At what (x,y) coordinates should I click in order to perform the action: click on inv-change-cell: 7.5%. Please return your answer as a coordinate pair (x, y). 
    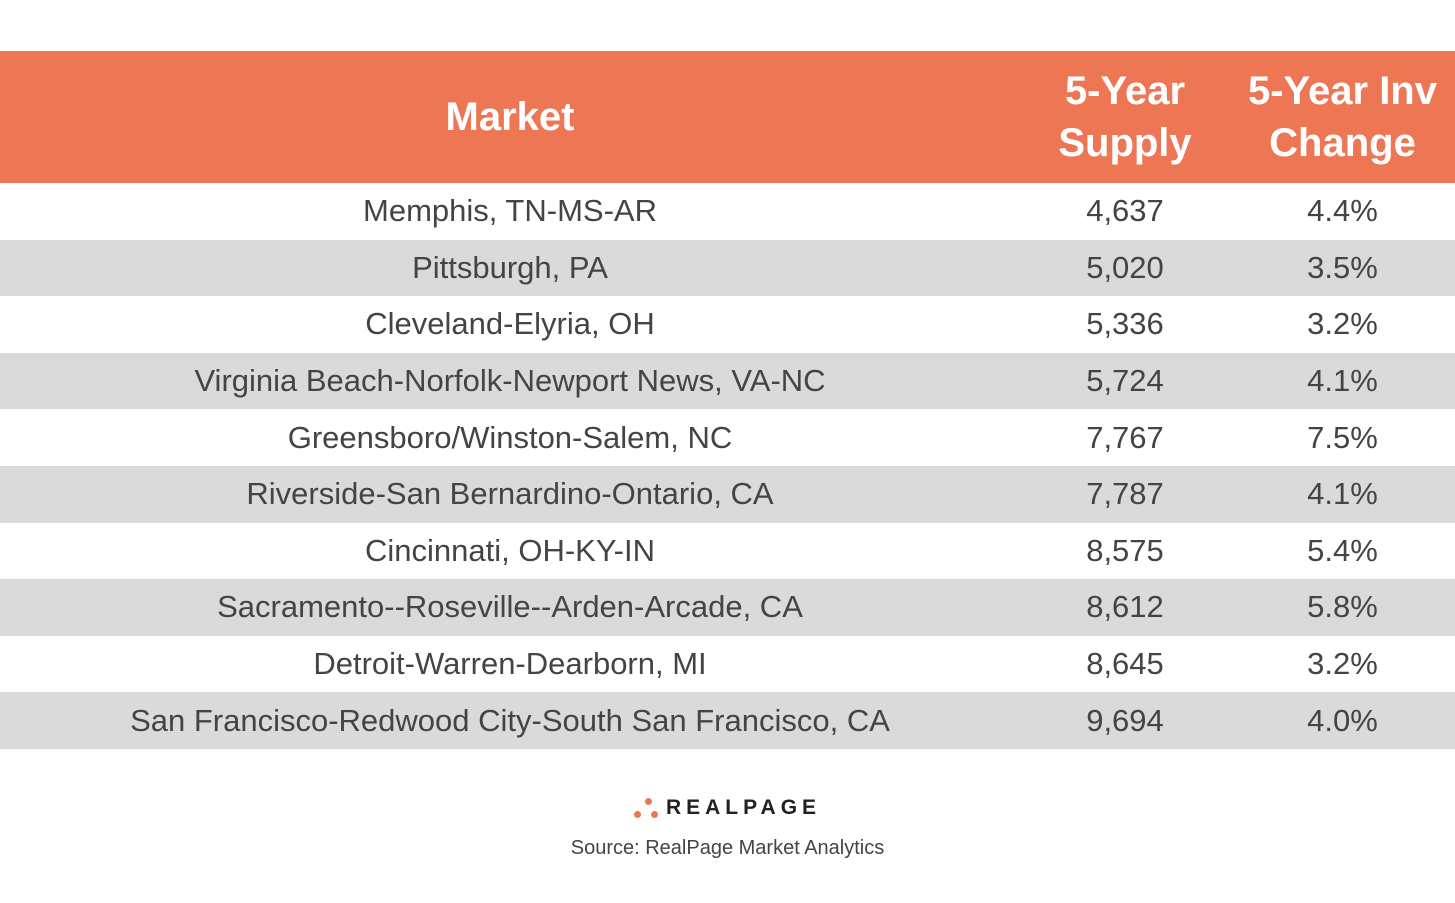
    Looking at the image, I should click on (1342, 437).